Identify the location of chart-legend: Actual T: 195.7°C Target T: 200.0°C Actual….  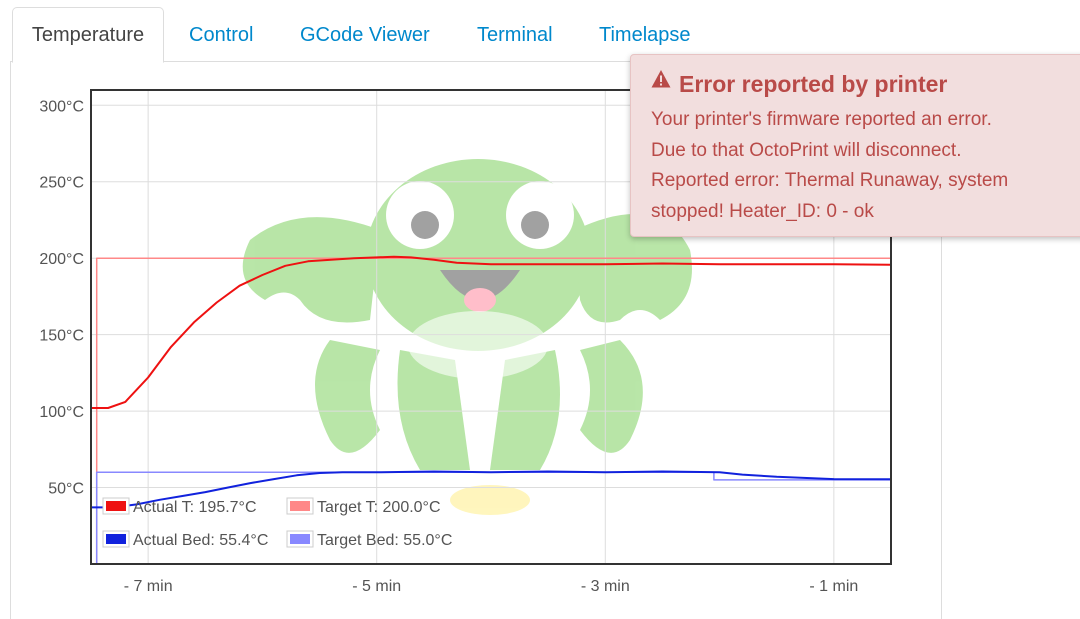
(277, 523).